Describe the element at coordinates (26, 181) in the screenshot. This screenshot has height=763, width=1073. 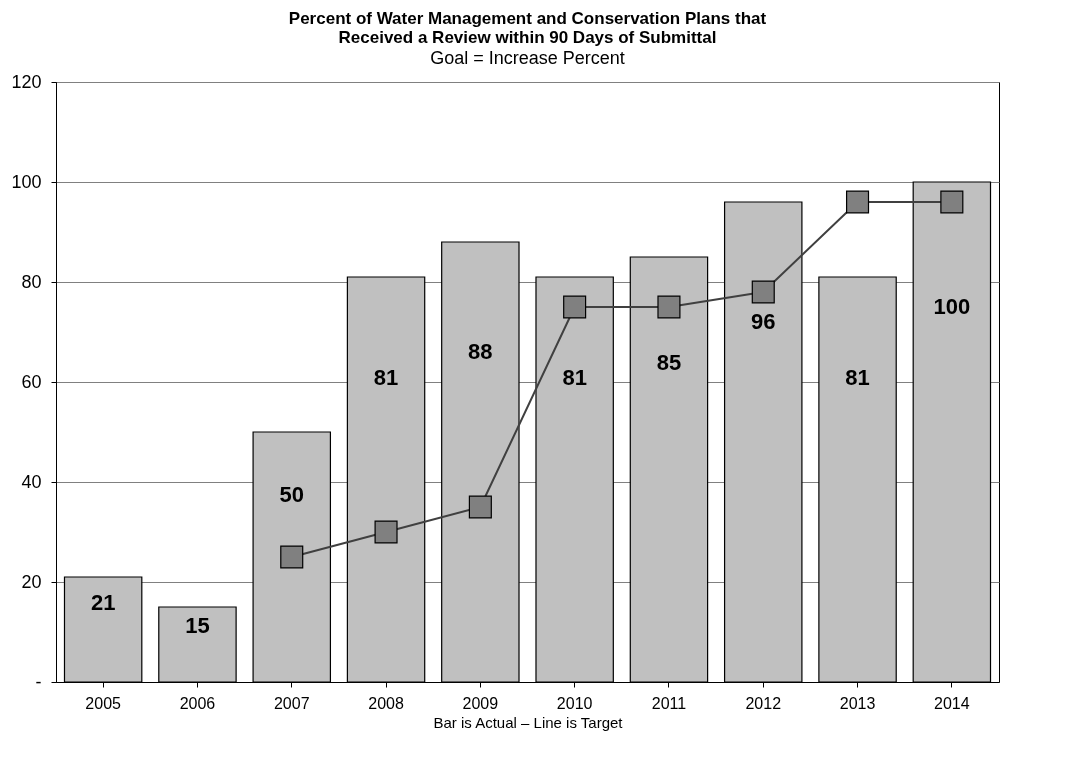
I see `y-tick-label: 100` at that location.